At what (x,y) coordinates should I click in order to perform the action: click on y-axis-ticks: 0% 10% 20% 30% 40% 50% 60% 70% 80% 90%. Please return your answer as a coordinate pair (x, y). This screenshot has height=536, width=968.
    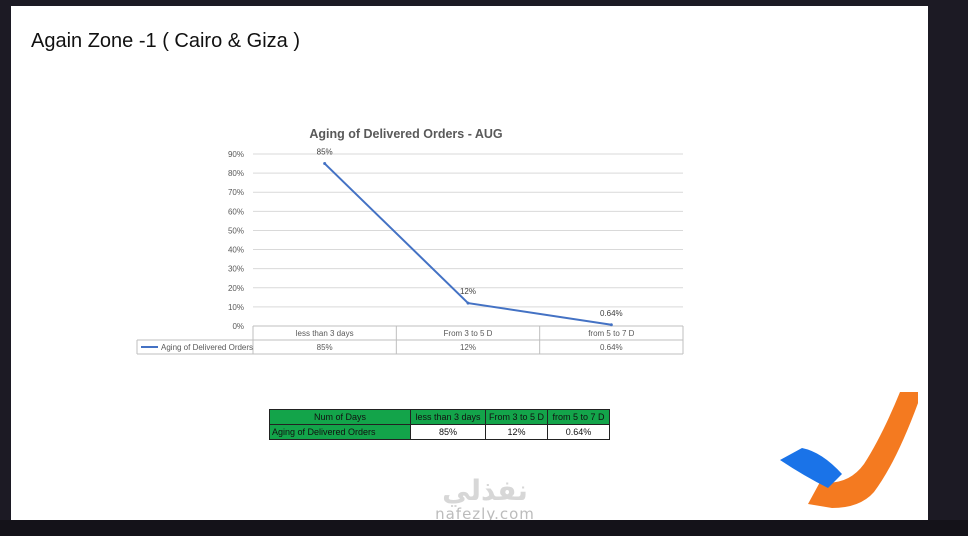
    Looking at the image, I should click on (236, 240).